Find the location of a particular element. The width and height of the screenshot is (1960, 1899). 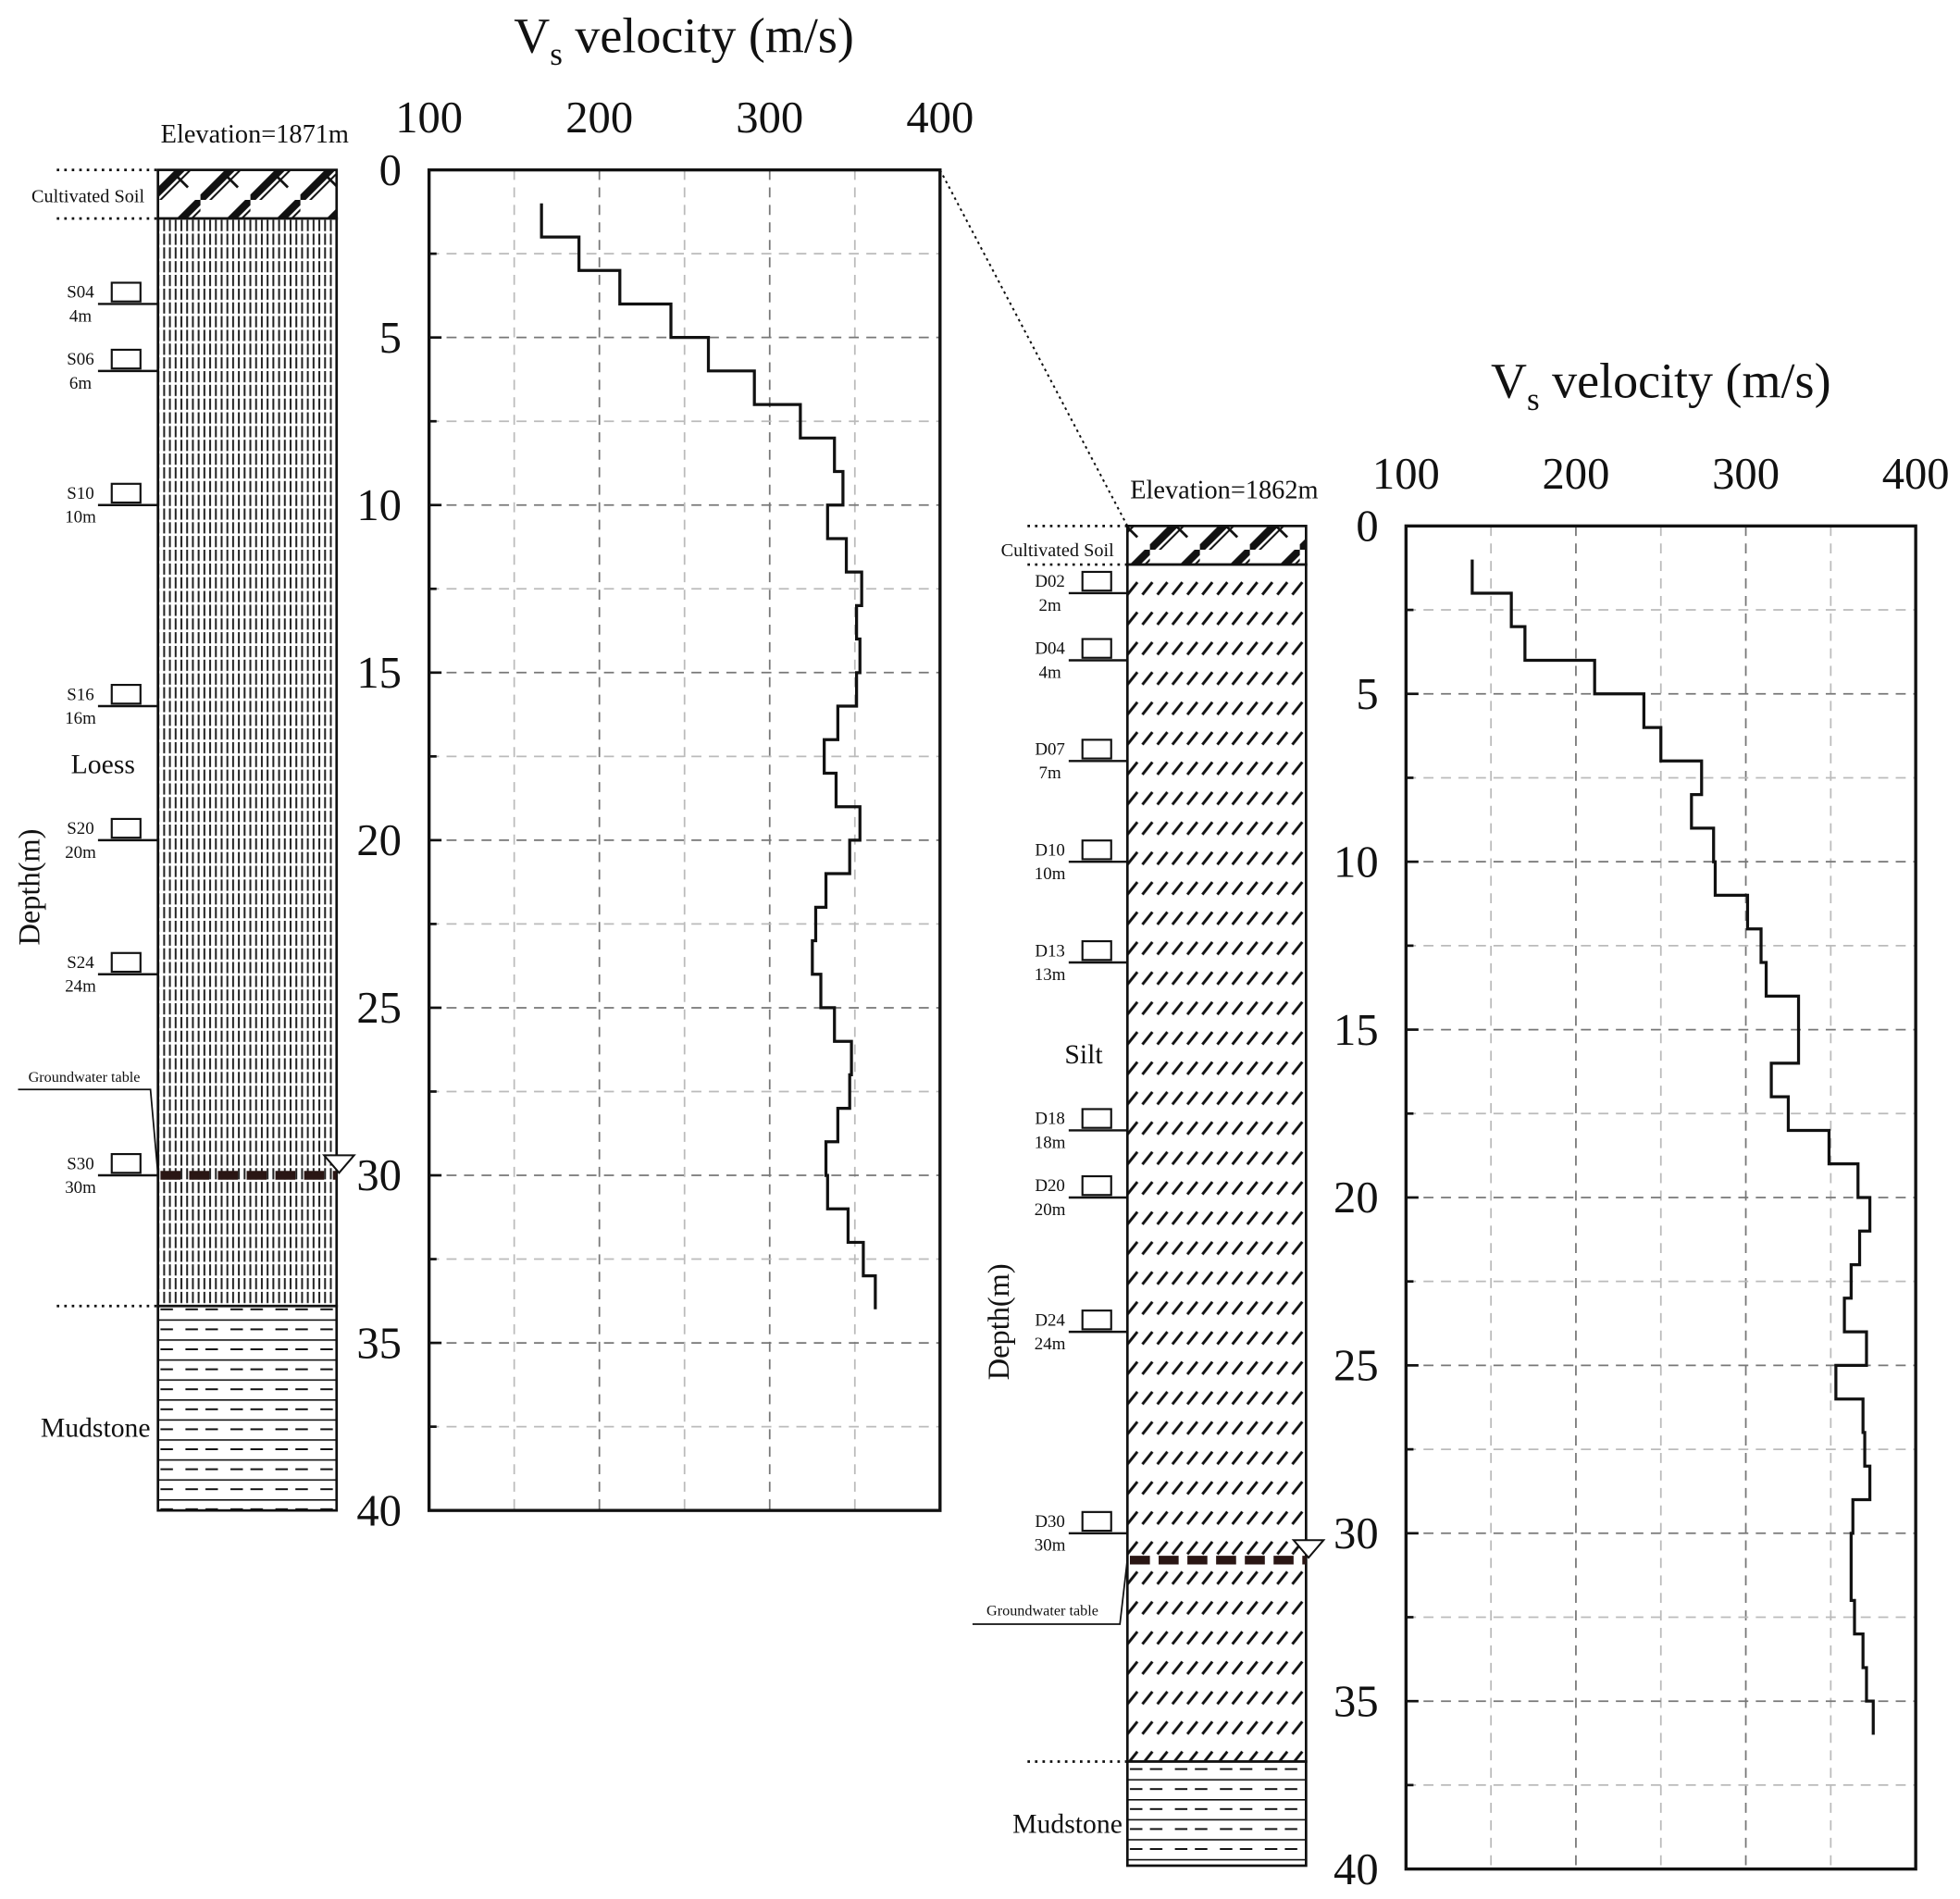

sample-id: D07 is located at coordinates (1050, 750).